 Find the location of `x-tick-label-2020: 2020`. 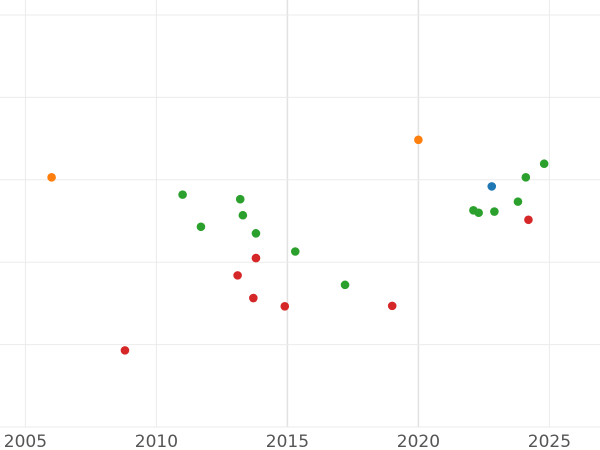

x-tick-label-2020: 2020 is located at coordinates (418, 441).